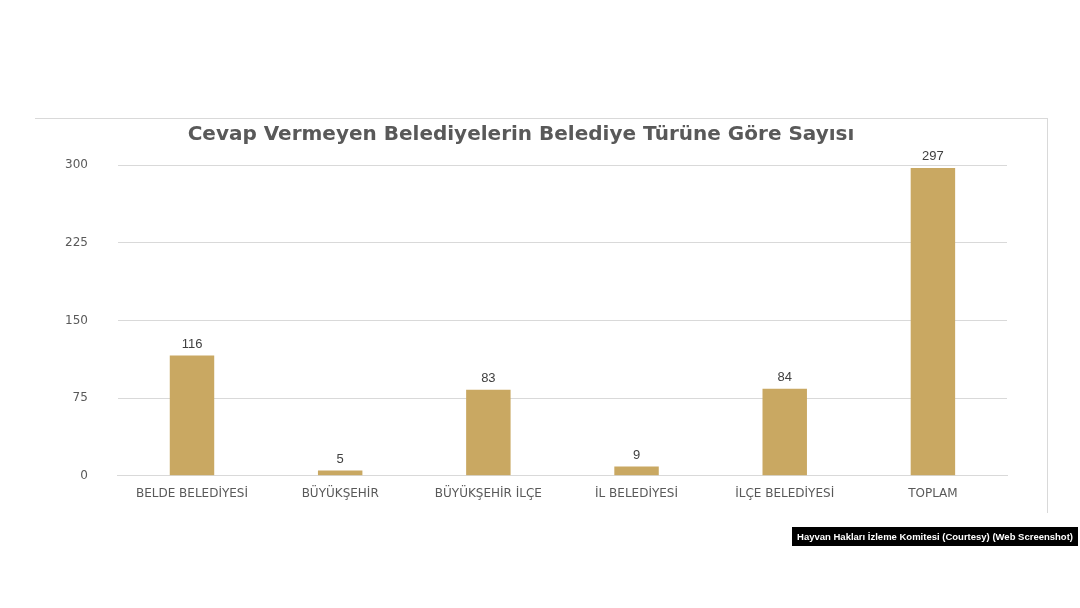  Describe the element at coordinates (932, 493) in the screenshot. I see `x-tick-label: TOPLAM` at that location.